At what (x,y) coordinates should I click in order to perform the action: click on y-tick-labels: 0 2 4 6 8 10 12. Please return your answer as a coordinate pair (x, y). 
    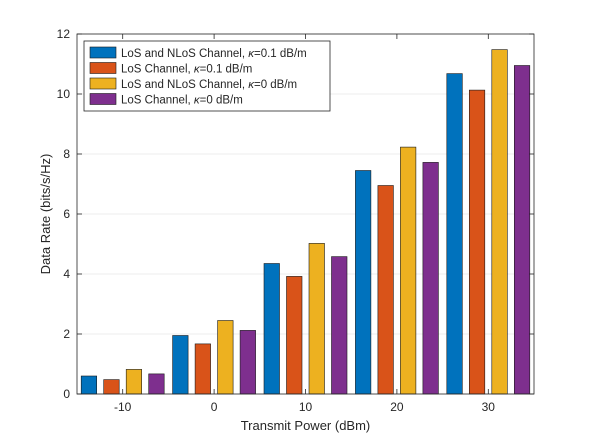
    Looking at the image, I should click on (64, 214).